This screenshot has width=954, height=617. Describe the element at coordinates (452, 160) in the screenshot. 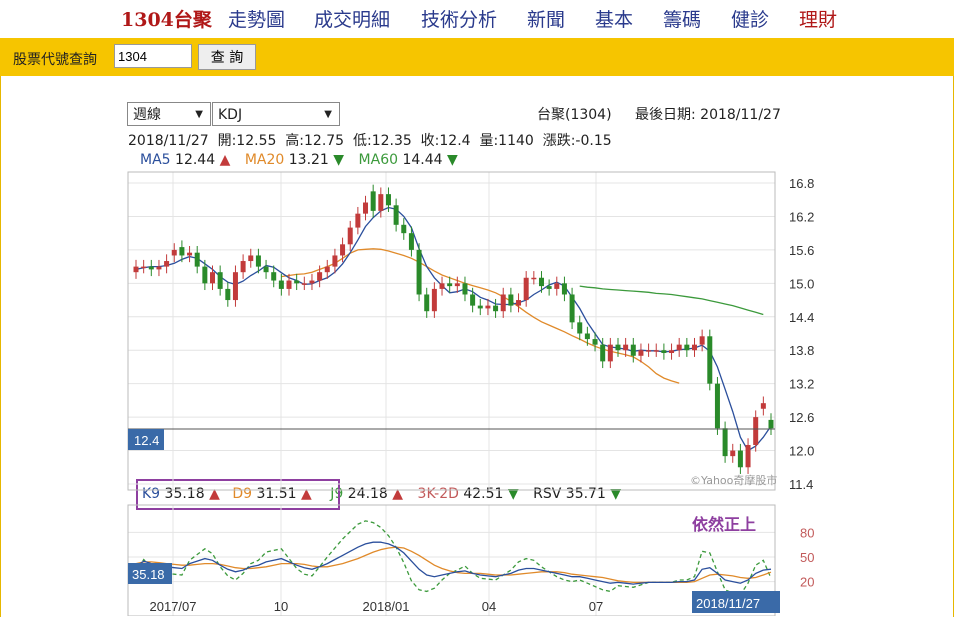

I see `ma60-arrow-icon: ▼` at that location.